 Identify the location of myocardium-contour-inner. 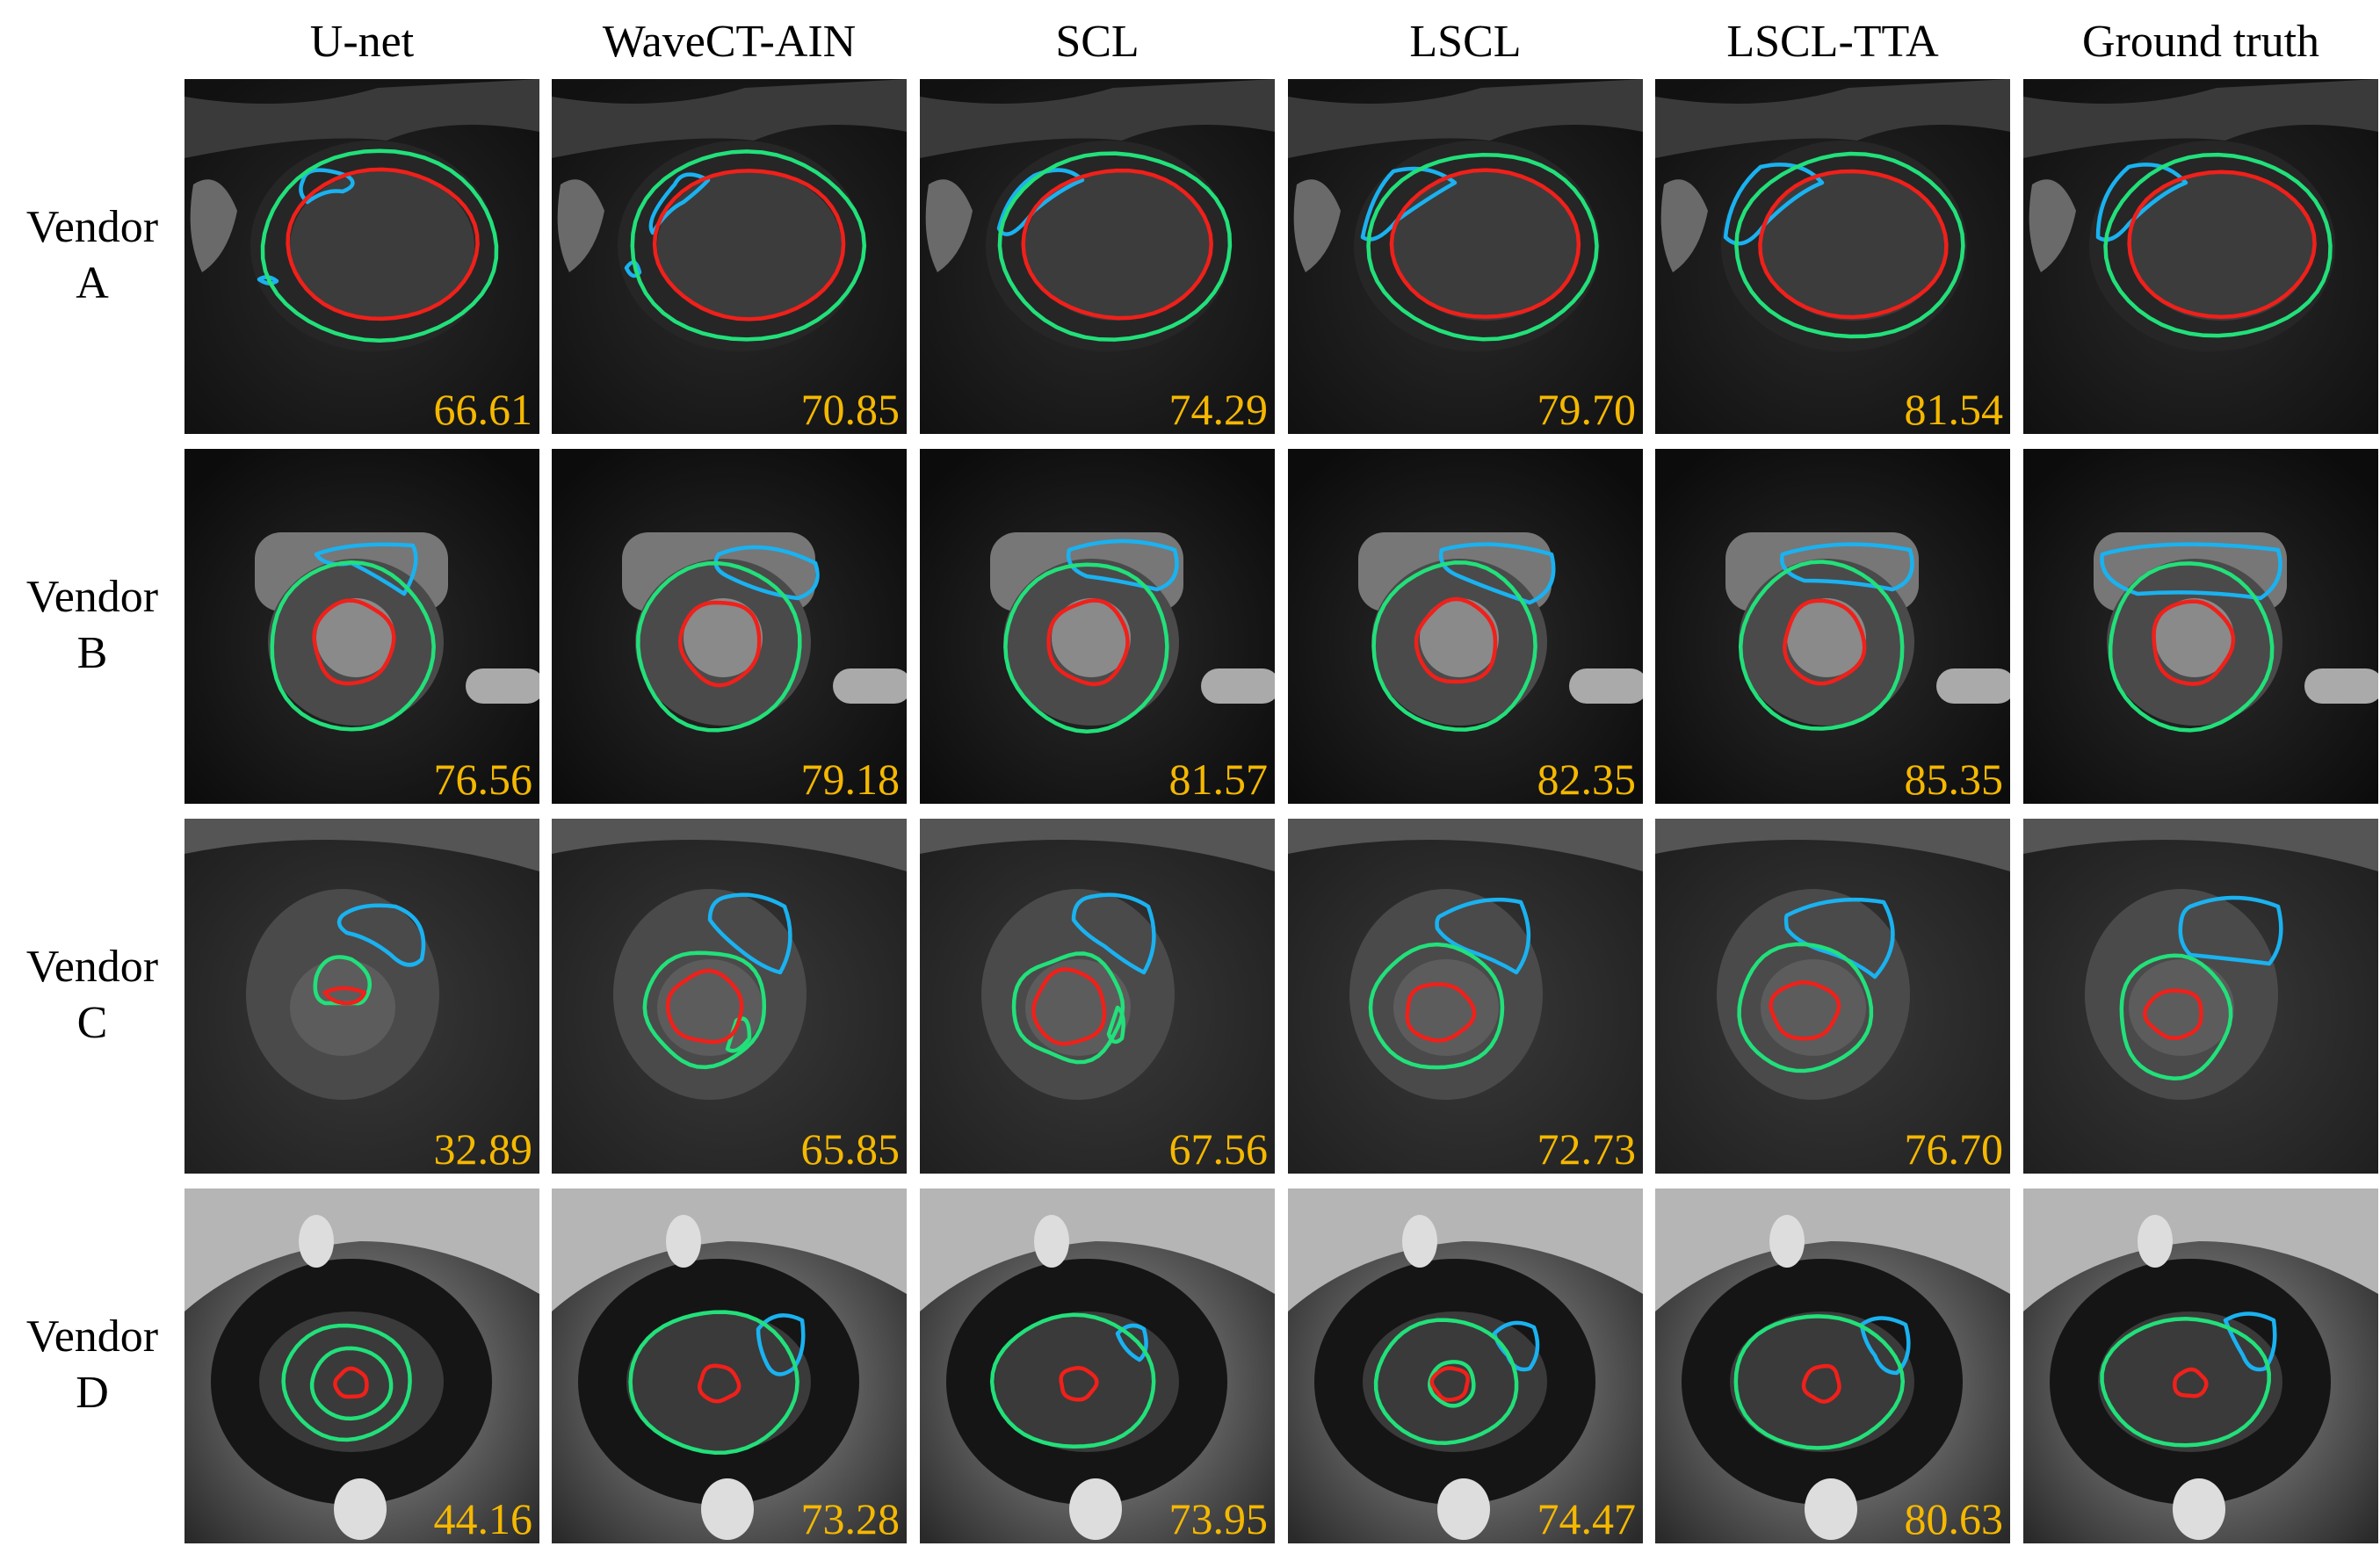
(351, 1383).